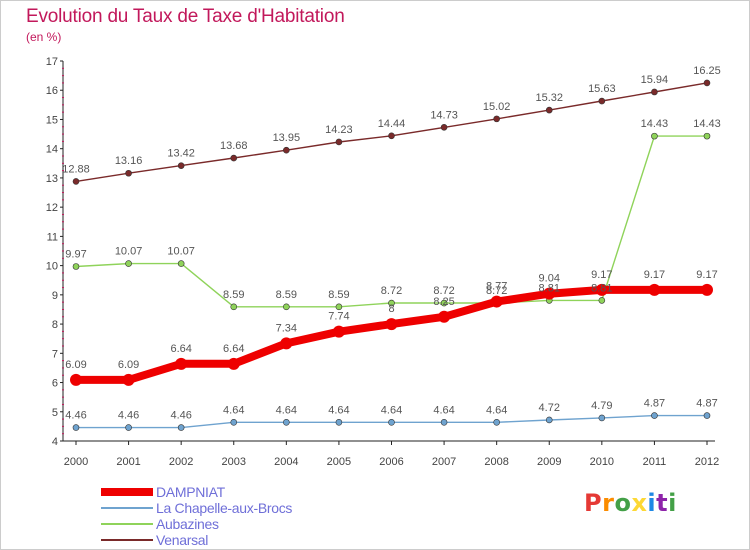 This screenshot has height=550, width=750. What do you see at coordinates (392, 124) in the screenshot?
I see `data-label: 14.44` at bounding box center [392, 124].